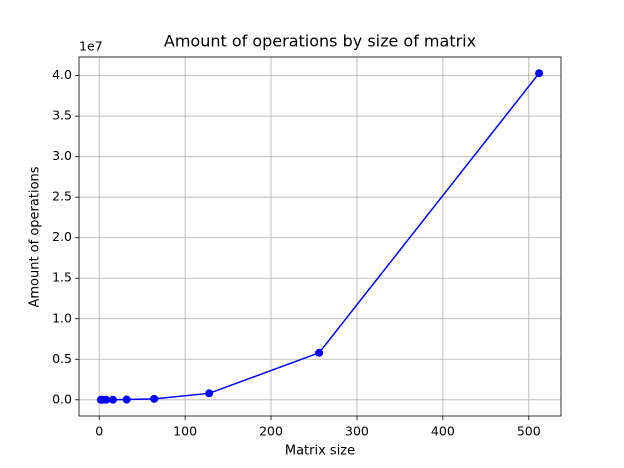 Image resolution: width=624 pixels, height=468 pixels. I want to click on y-offset-label: 1e7, so click(91, 46).